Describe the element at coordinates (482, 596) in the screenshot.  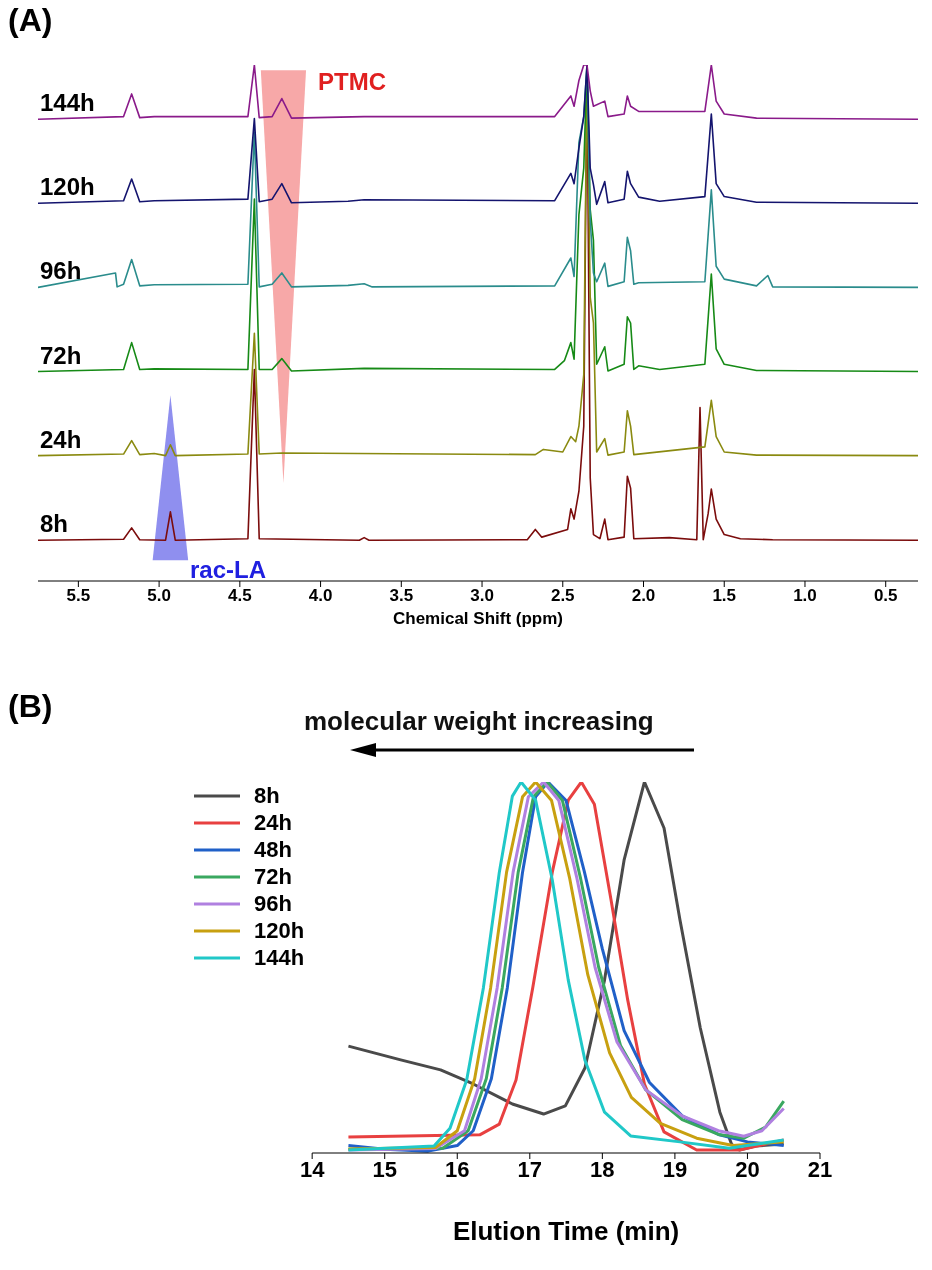
I see `x-tick-label: 3.0` at that location.